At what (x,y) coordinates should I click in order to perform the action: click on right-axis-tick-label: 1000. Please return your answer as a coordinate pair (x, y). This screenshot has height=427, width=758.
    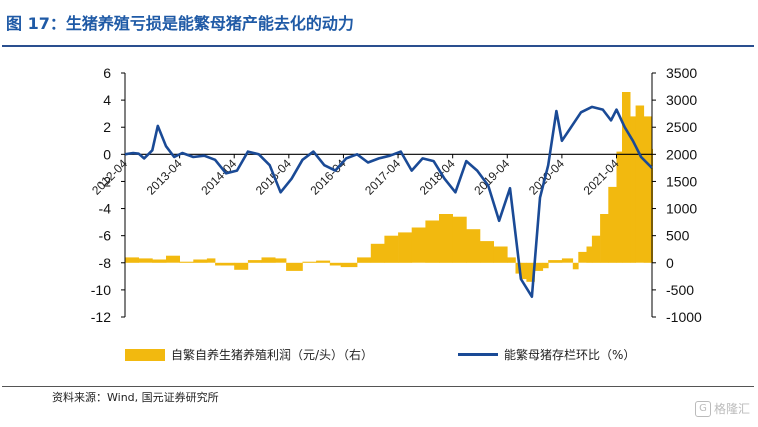
    Looking at the image, I should click on (681, 209).